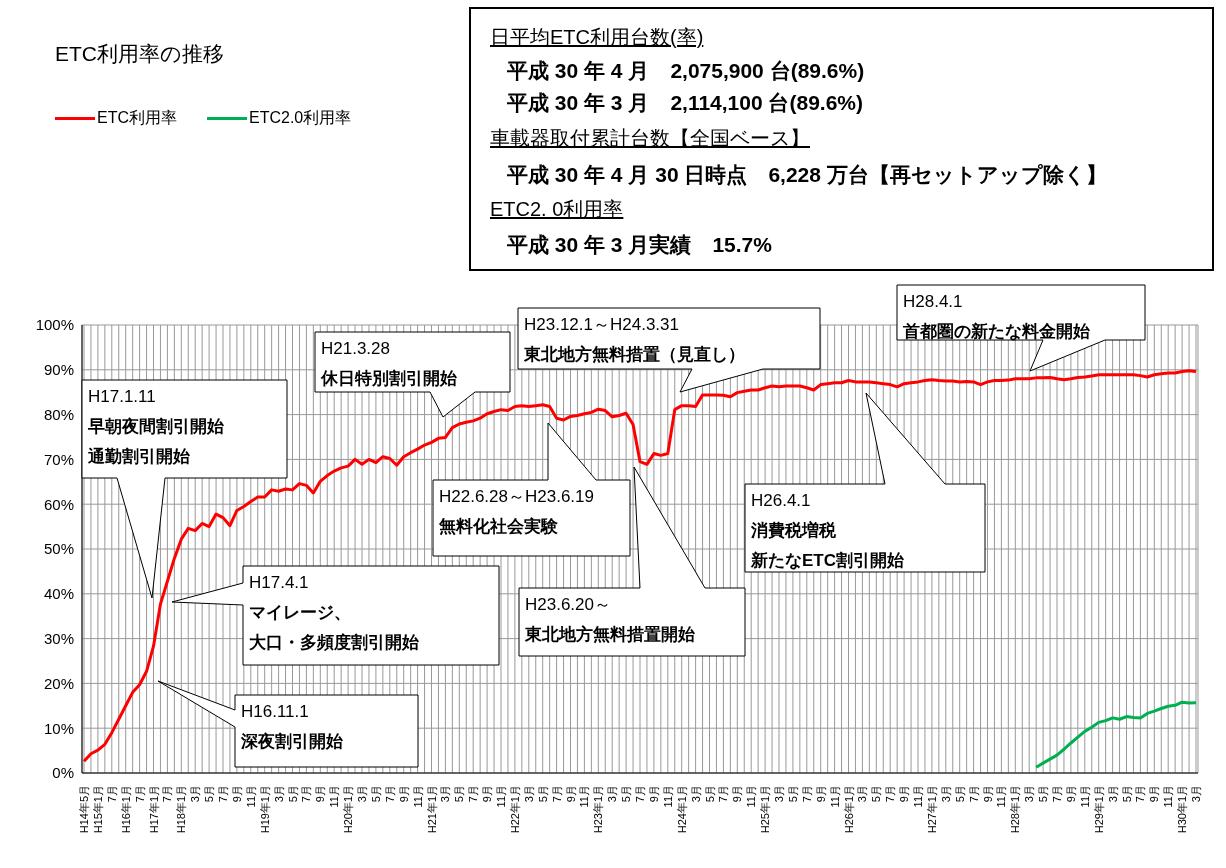 The width and height of the screenshot is (1226, 868). What do you see at coordinates (650, 138) in the screenshot?
I see `text: 車載器取付累計台数【全国ベース】` at bounding box center [650, 138].